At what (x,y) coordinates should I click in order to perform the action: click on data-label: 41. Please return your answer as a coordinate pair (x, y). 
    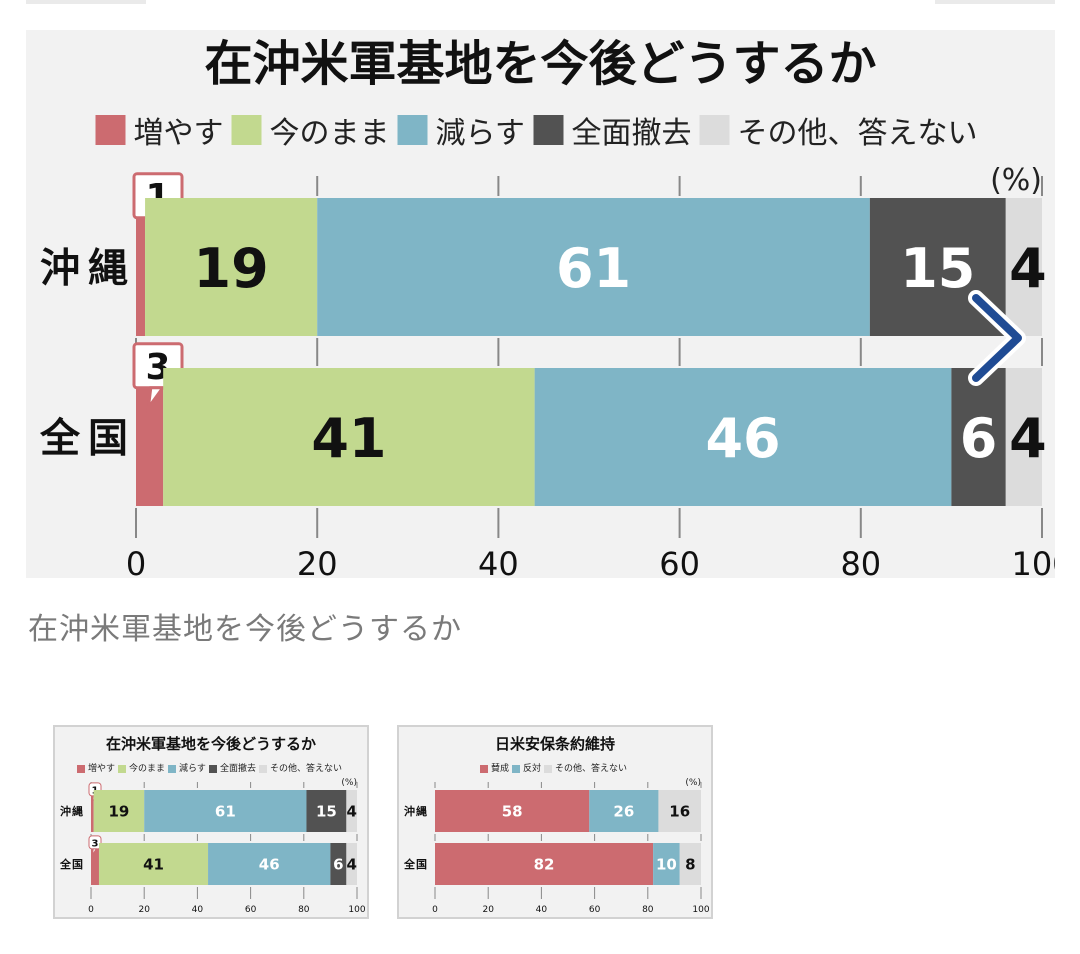
    Looking at the image, I should click on (153, 865).